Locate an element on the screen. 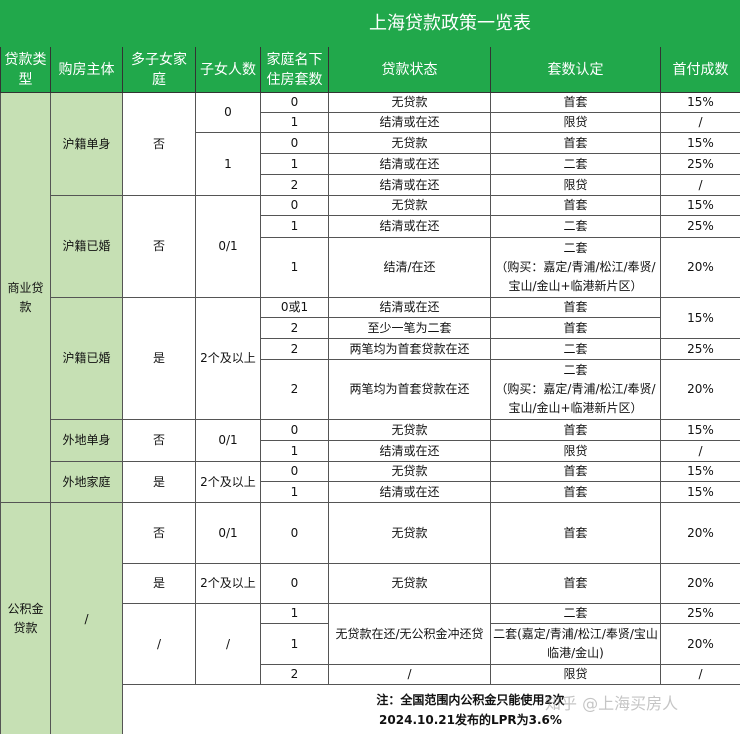 The height and width of the screenshot is (734, 740). loan-type-cell: 商业贷款 is located at coordinates (25, 297).